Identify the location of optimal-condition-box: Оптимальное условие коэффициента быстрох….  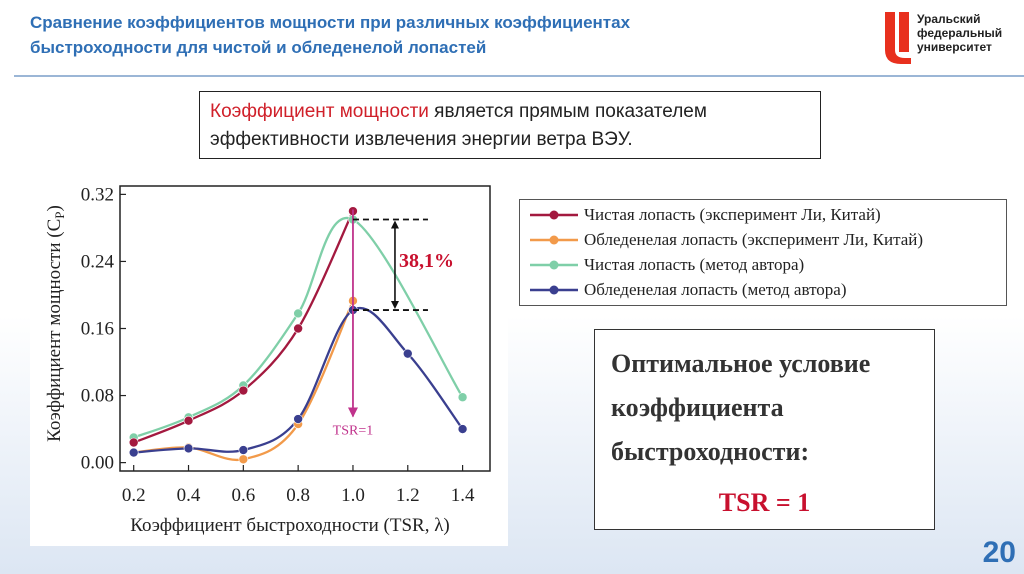
(764, 429).